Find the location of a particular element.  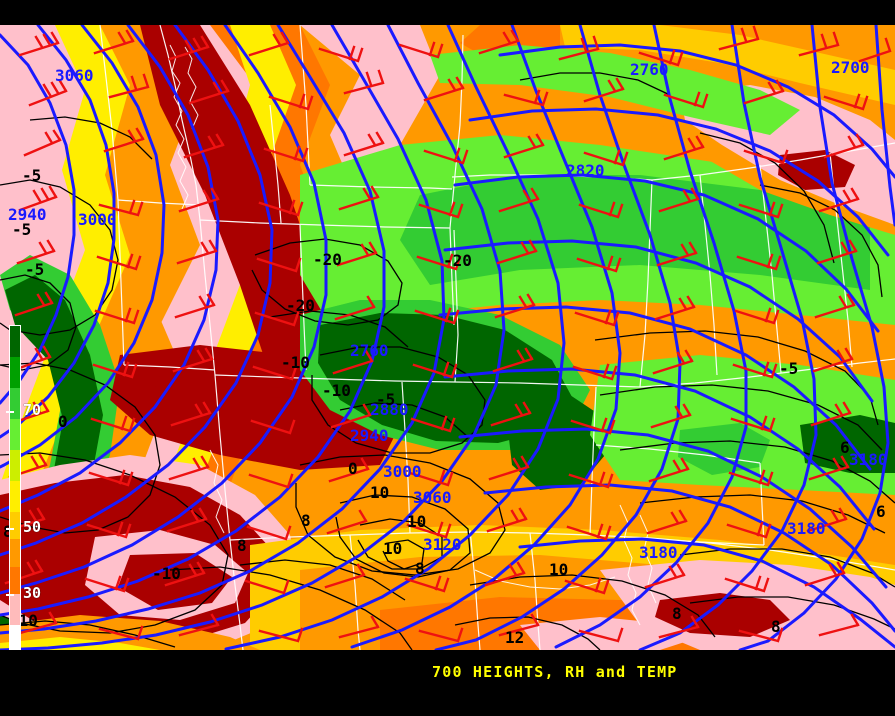

relative-humidity-colorbar: 70503010 is located at coordinates (23, 487).